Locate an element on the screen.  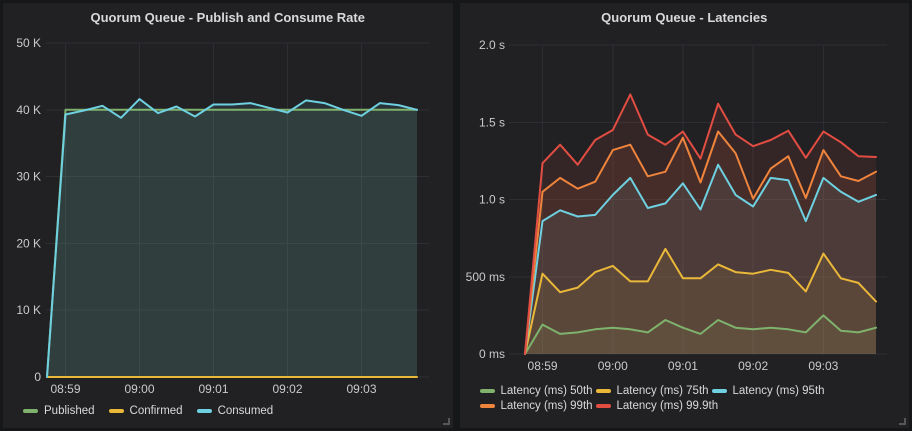
series-line-latency-ms-50th is located at coordinates (700, 334).